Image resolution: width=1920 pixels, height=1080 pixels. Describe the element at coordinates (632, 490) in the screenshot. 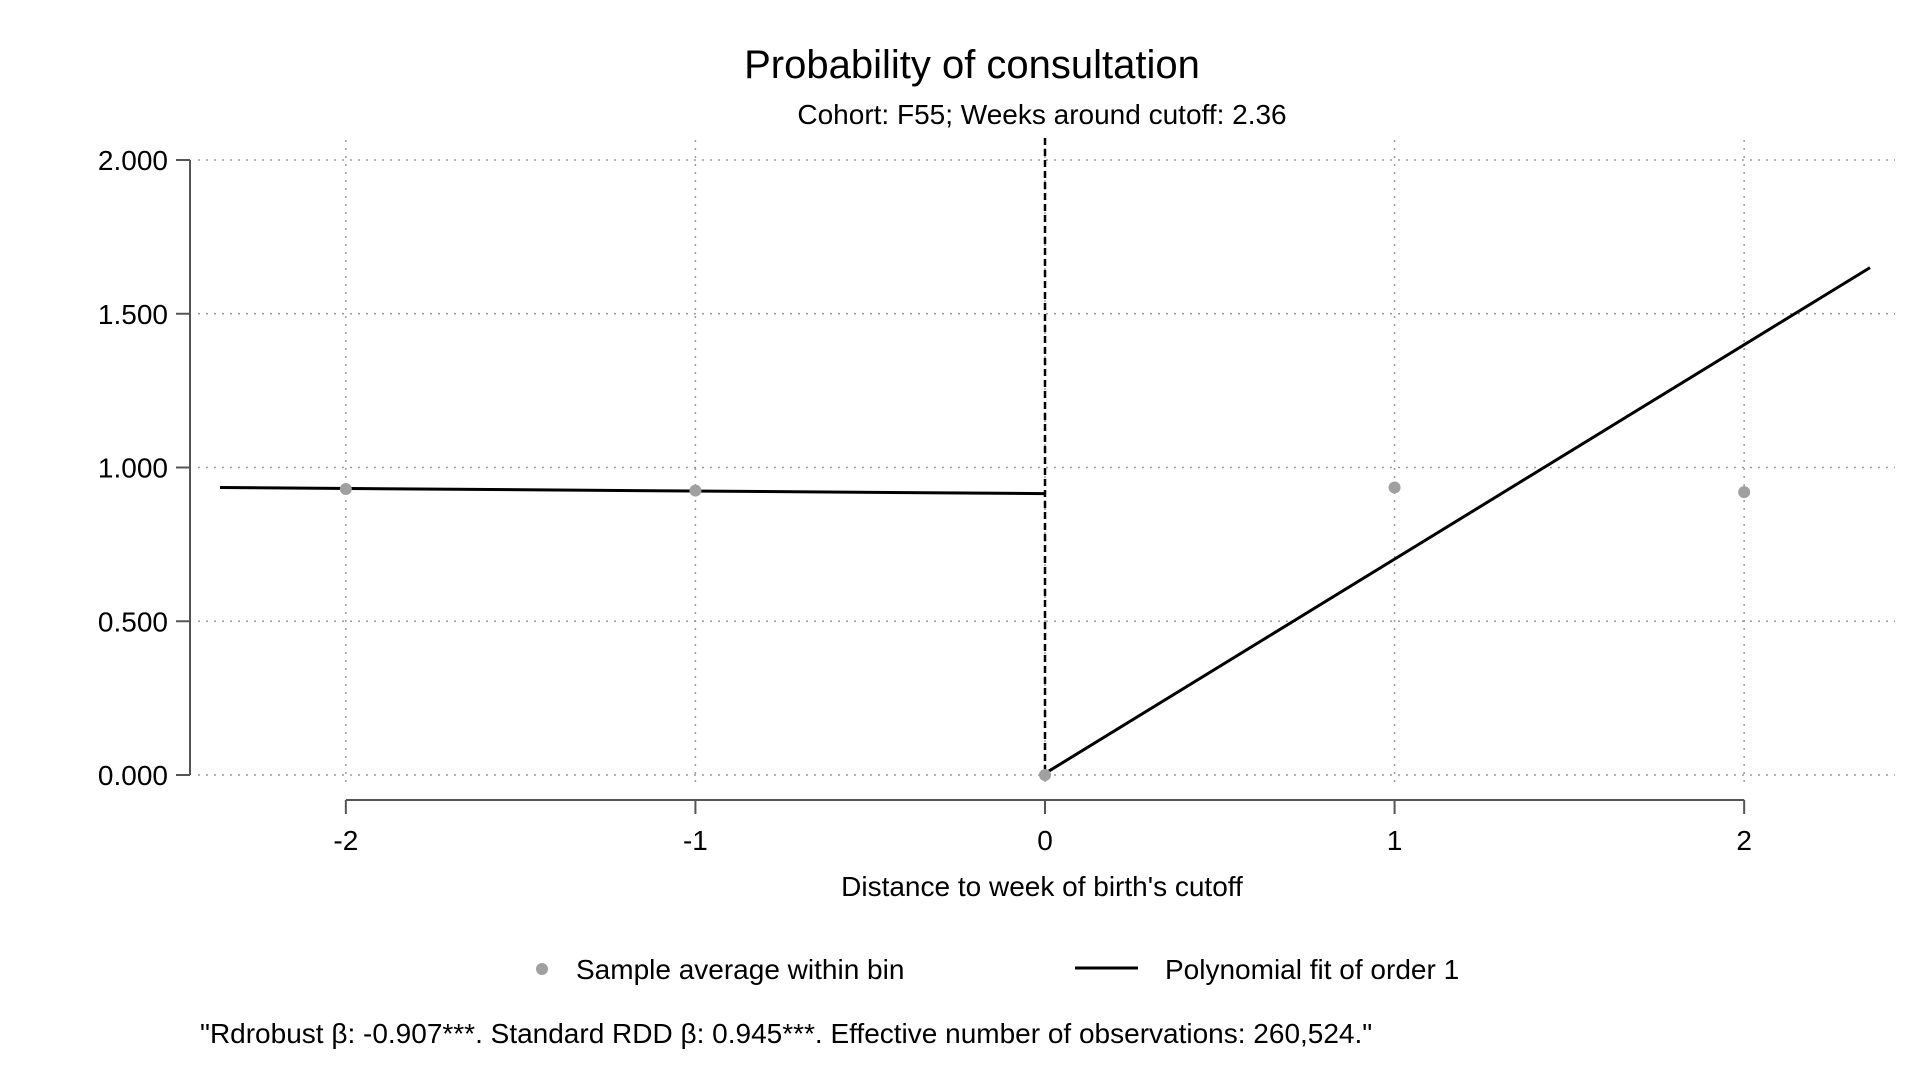

I see `fit-line-segment` at that location.